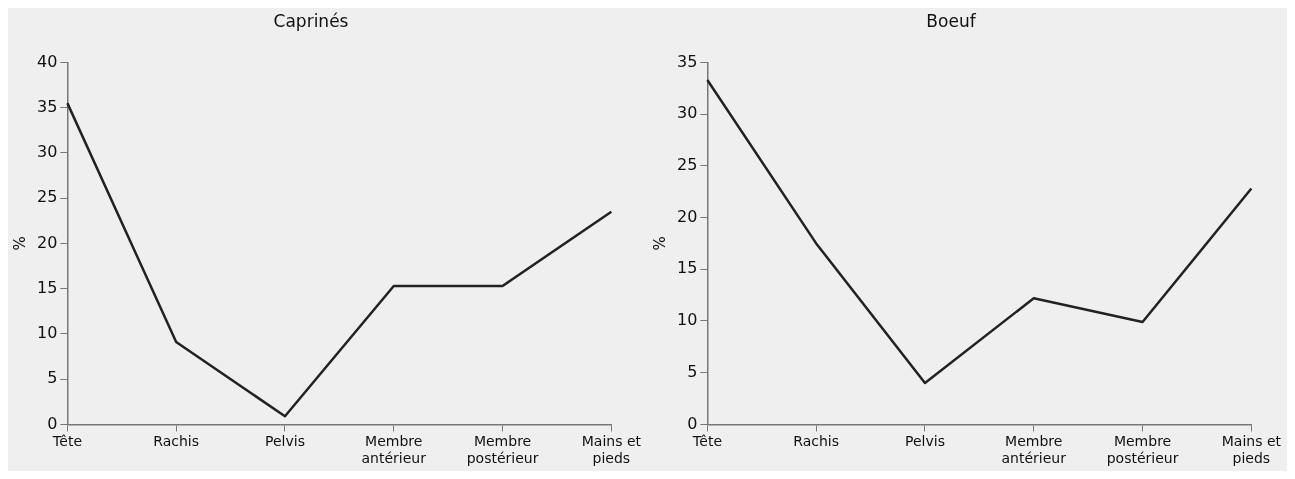  Describe the element at coordinates (311, 20) in the screenshot. I see `chart-title: Caprinés` at that location.